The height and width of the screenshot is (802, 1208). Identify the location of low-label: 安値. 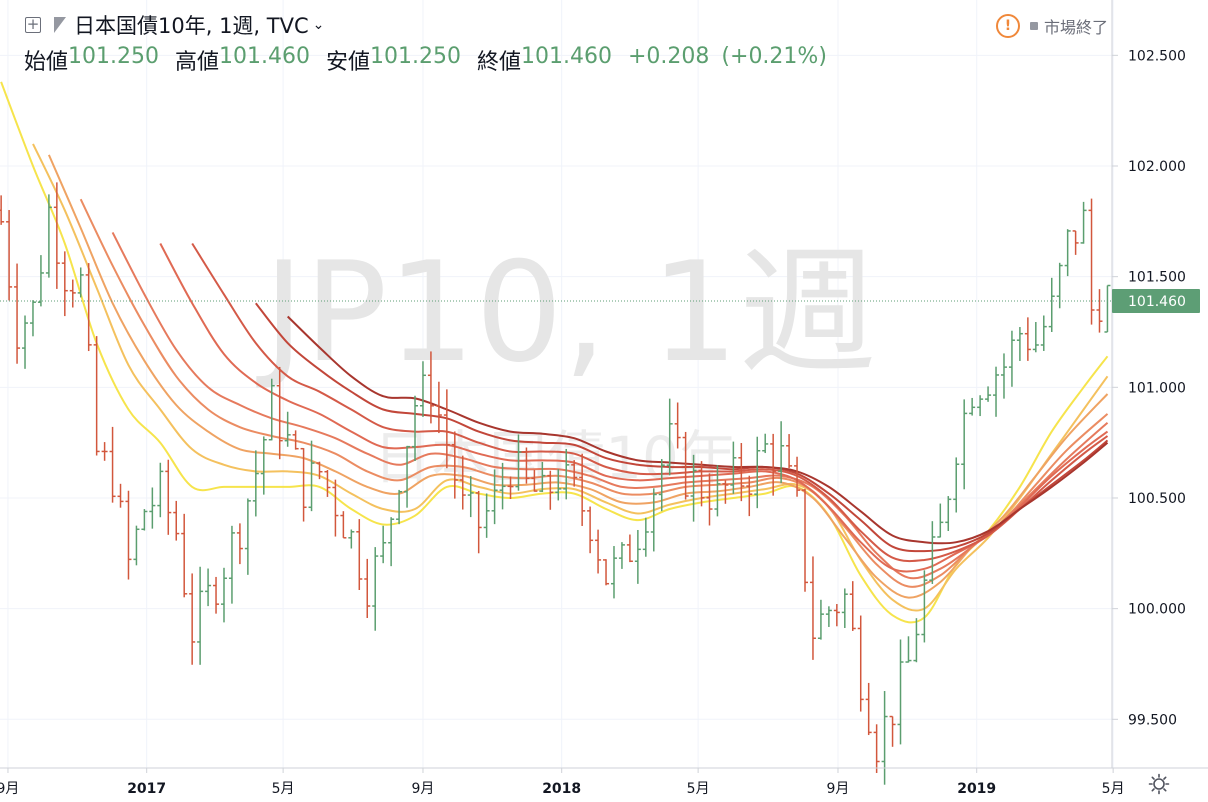
(348, 60).